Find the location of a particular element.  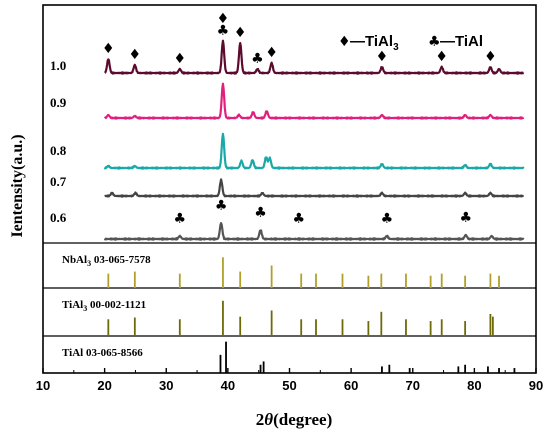

x-tick-label: 30 is located at coordinates (166, 385).